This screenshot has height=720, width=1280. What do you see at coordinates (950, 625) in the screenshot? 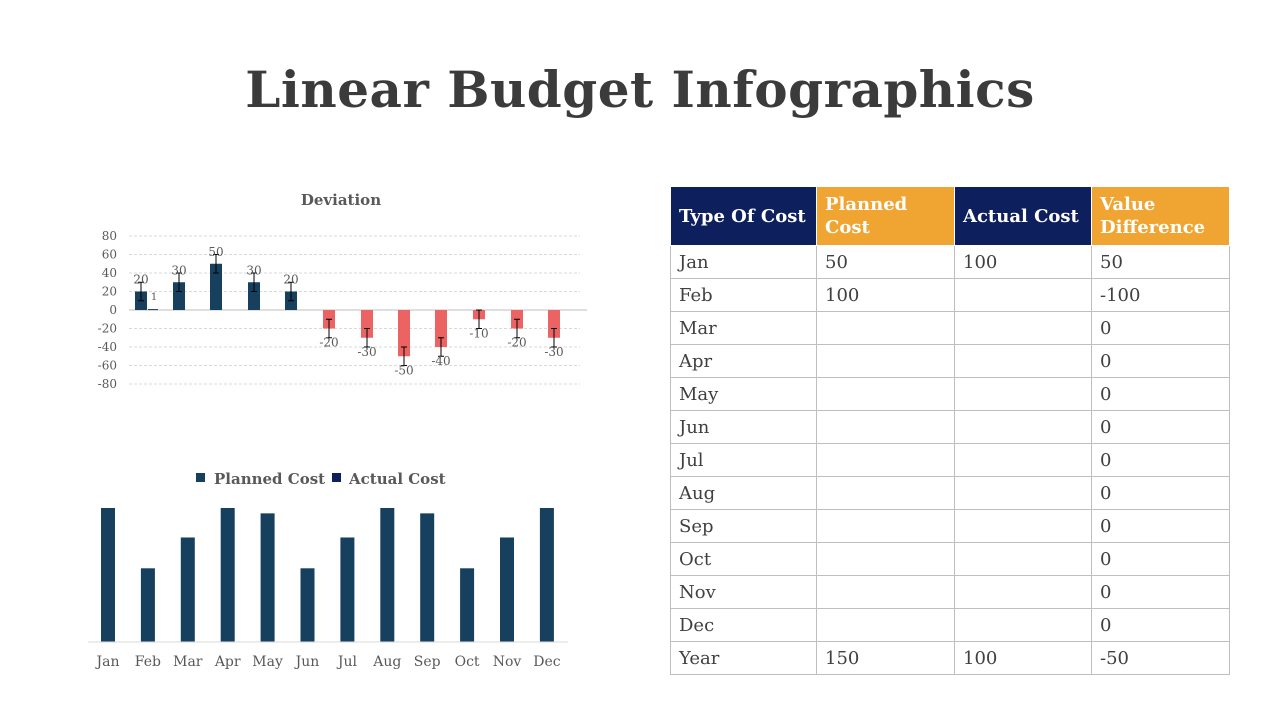
I see `table-row: Dec 0` at bounding box center [950, 625].